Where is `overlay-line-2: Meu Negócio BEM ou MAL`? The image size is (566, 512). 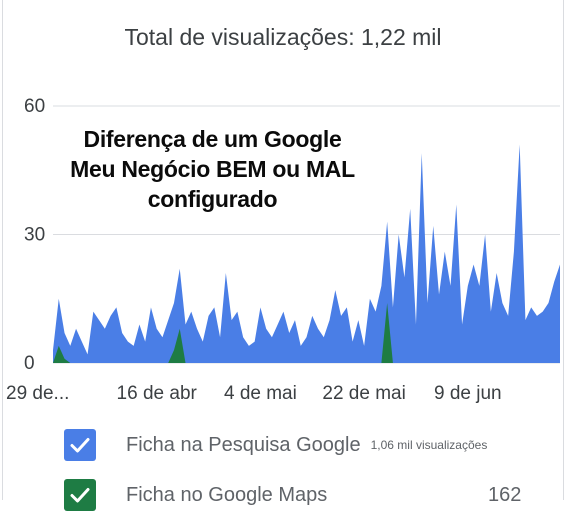 overlay-line-2: Meu Negócio BEM ou MAL is located at coordinates (212, 169).